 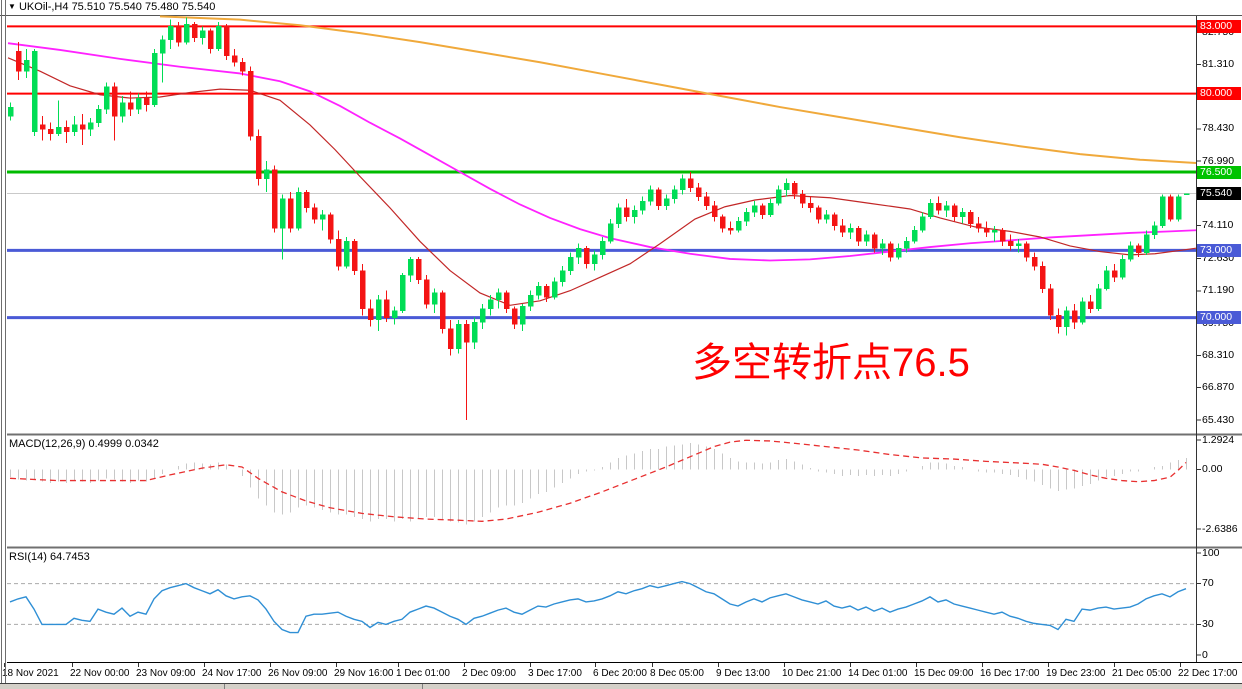 I want to click on time-axis-label: 26 Nov 09:00, so click(x=298, y=673).